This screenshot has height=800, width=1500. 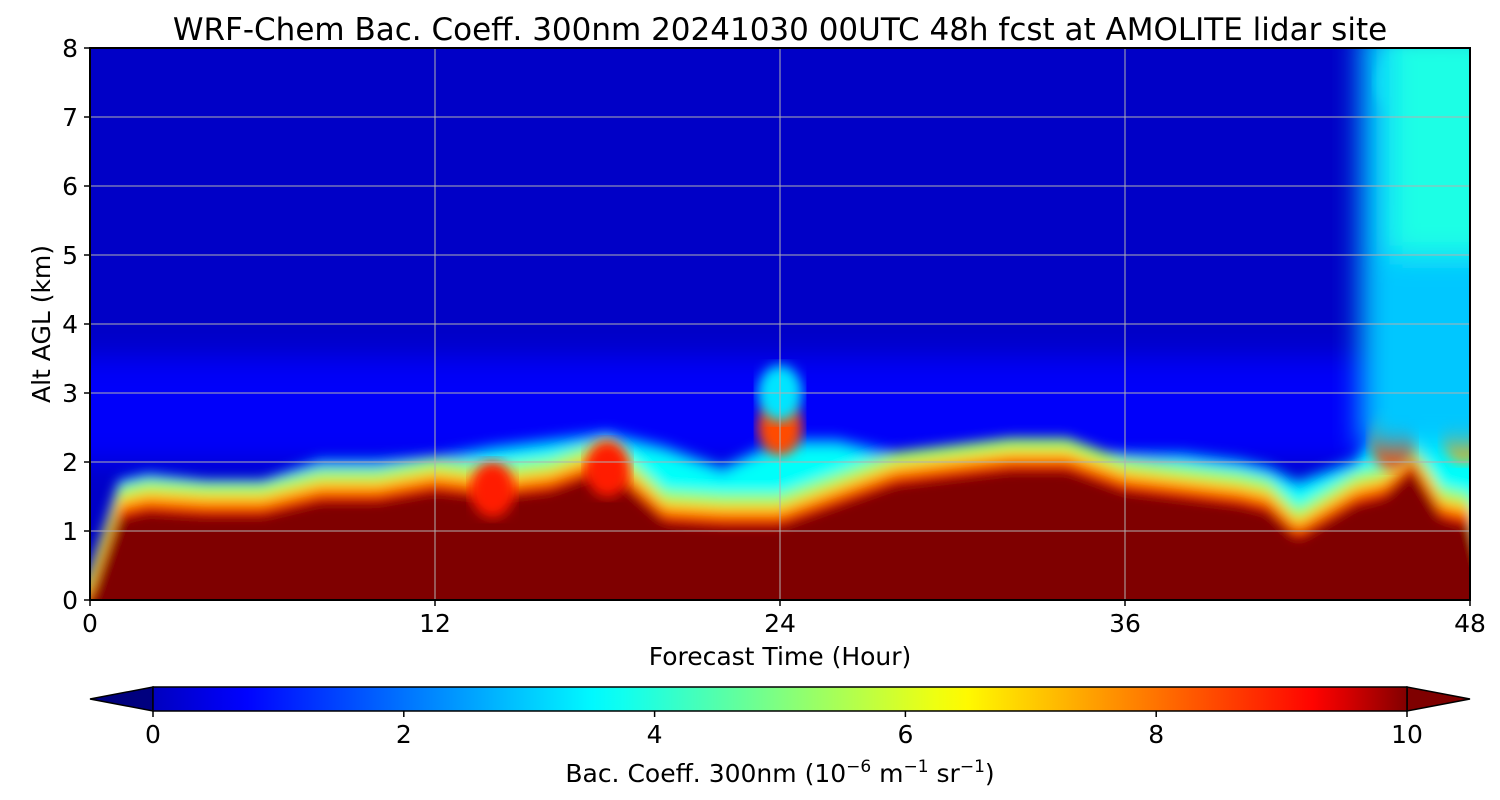 What do you see at coordinates (780, 656) in the screenshot?
I see `x-axis-label: Forecast Time (Hour)` at bounding box center [780, 656].